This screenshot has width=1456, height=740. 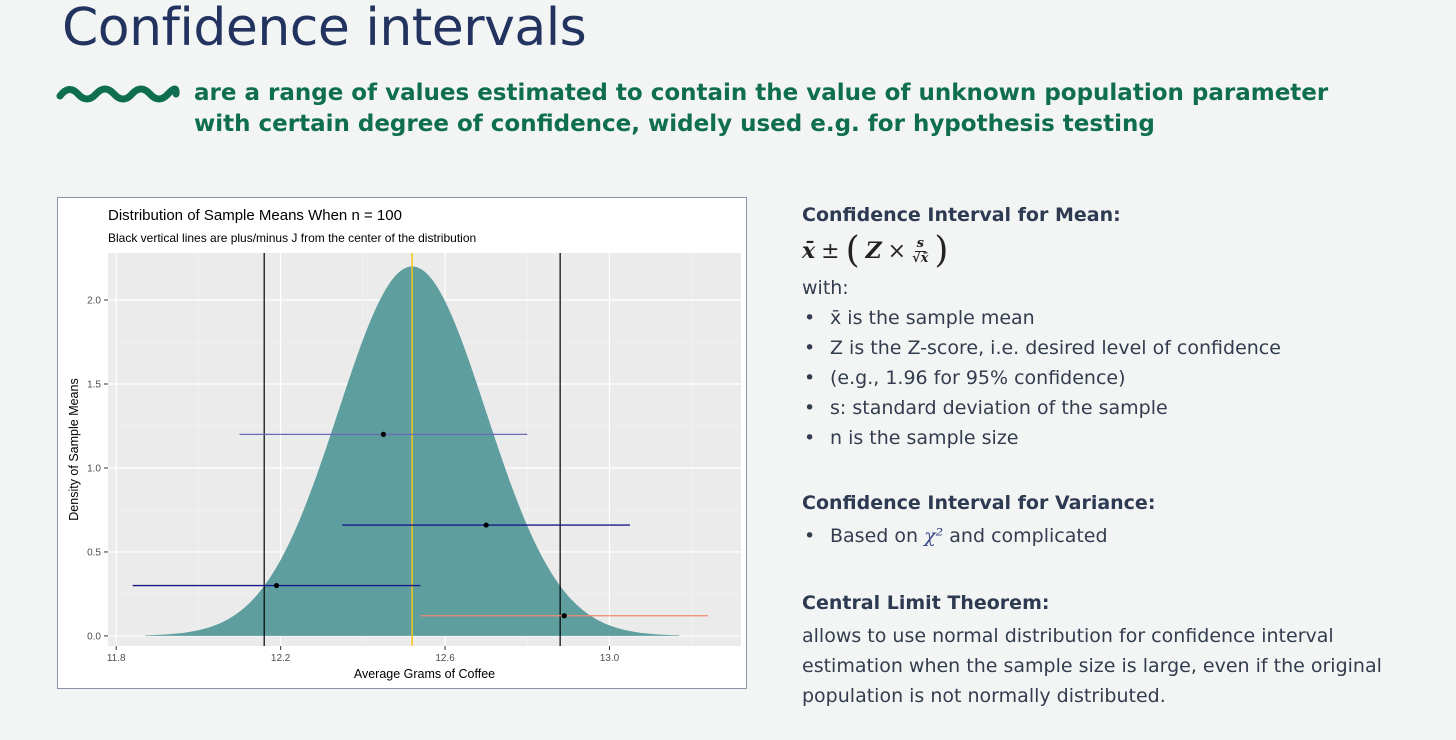 I want to click on x-axis-label: Average Grams of Coffee, so click(x=424, y=674).